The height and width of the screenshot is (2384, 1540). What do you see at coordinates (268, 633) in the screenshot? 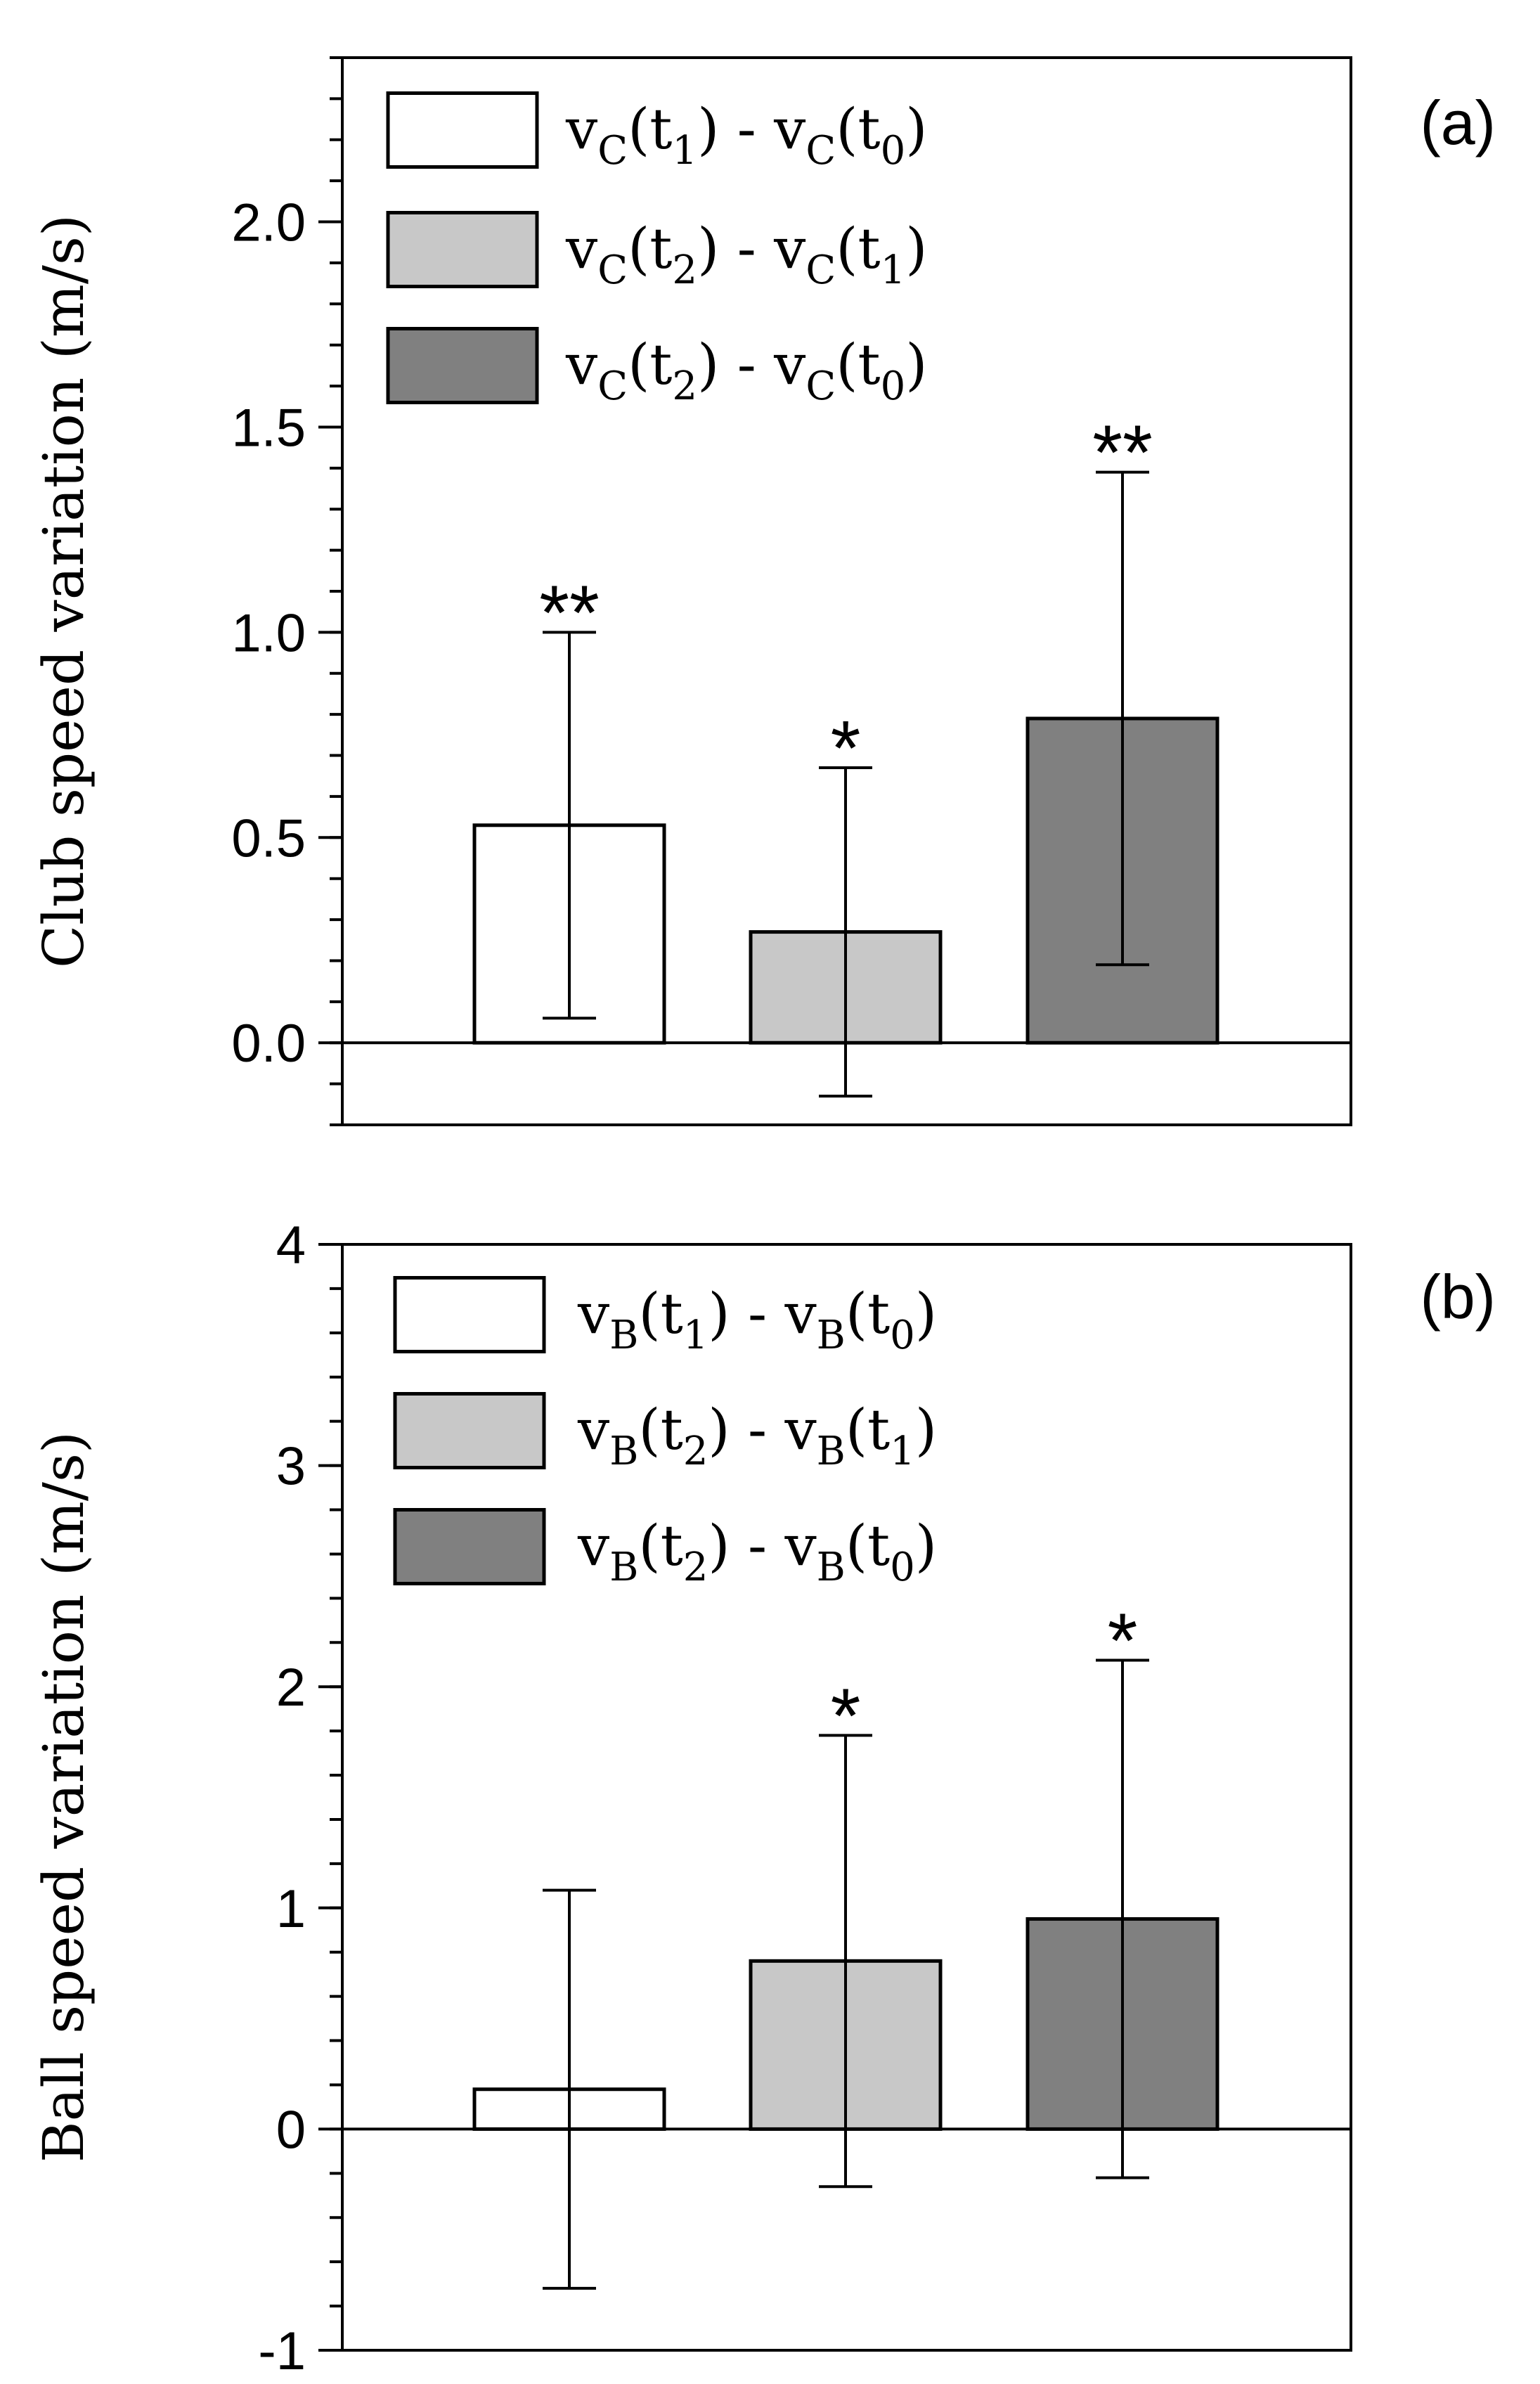
I see `y-tick-label: 1.0` at bounding box center [268, 633].